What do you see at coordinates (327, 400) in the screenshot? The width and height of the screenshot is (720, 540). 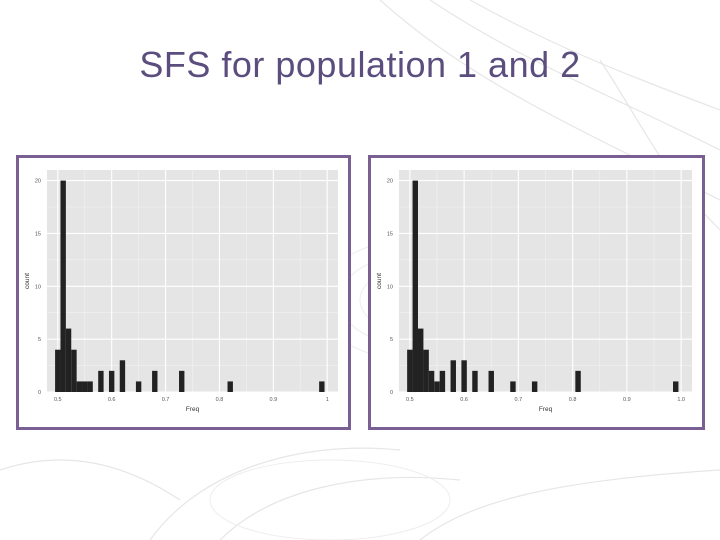 I see `x-tick-label: 1` at bounding box center [327, 400].